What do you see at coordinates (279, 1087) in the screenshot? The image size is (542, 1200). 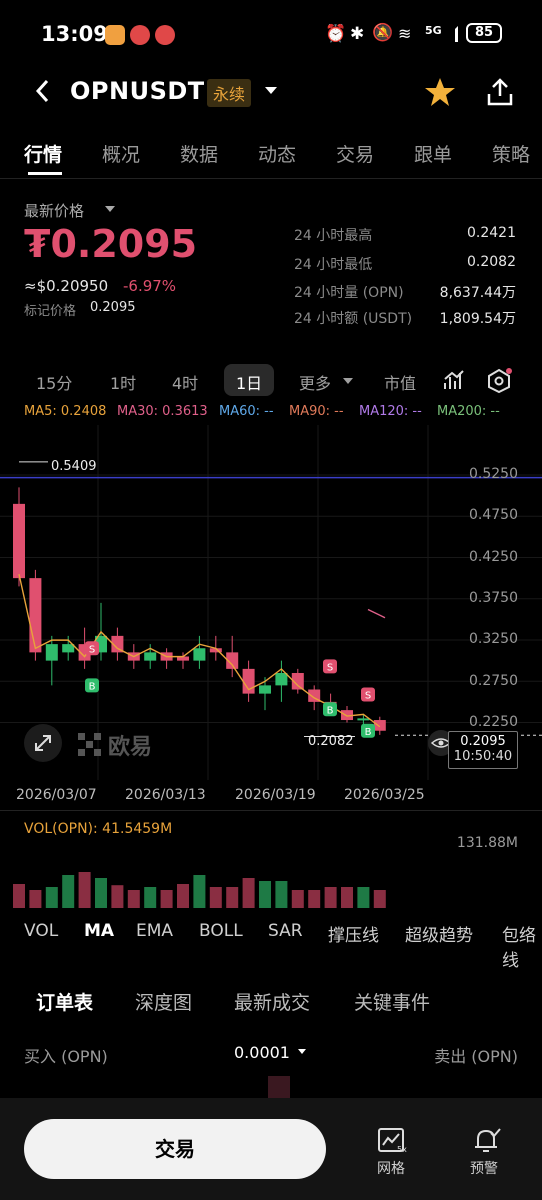 I see `sell-depth-bar` at bounding box center [279, 1087].